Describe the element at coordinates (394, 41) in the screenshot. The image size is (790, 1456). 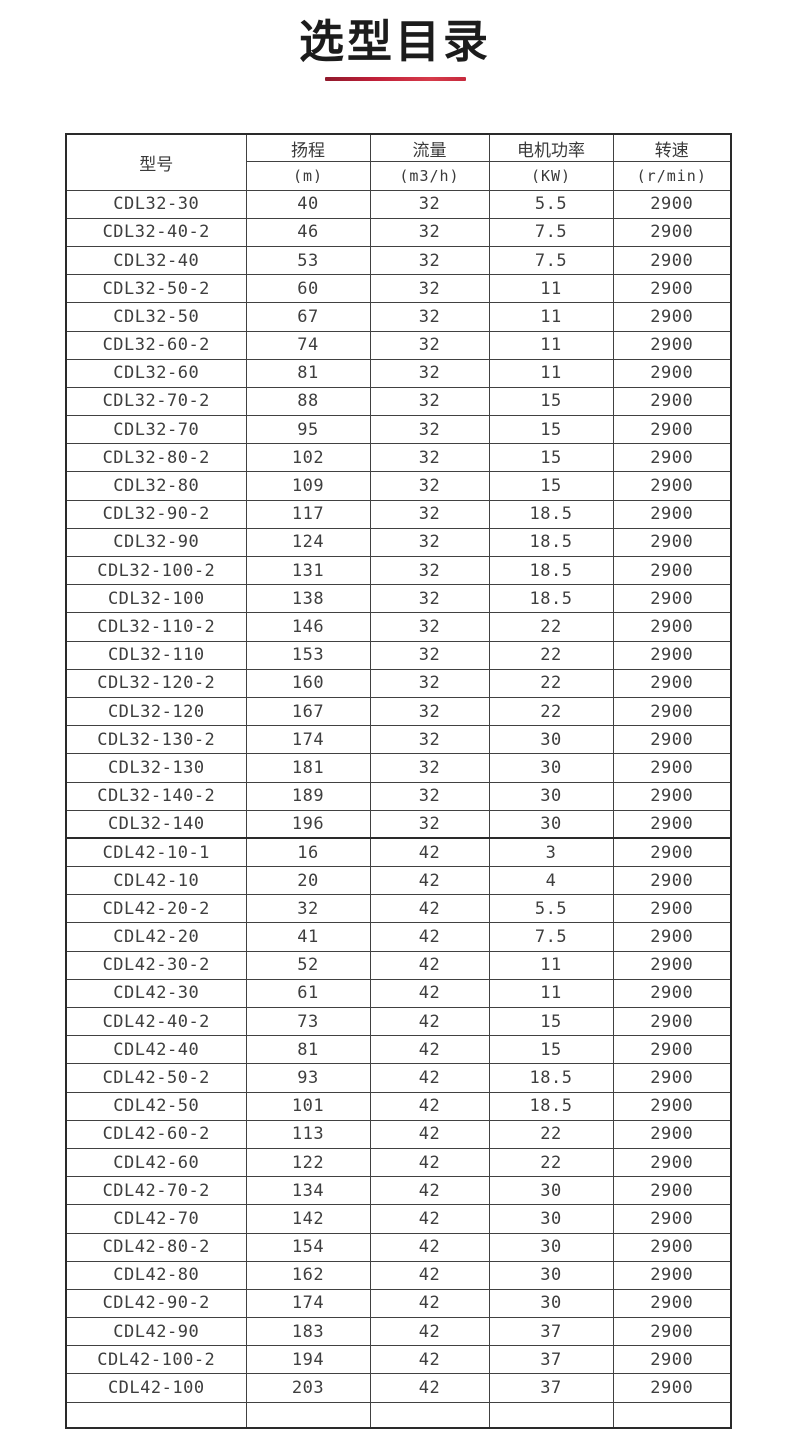
I see `page-title: 选型目录` at that location.